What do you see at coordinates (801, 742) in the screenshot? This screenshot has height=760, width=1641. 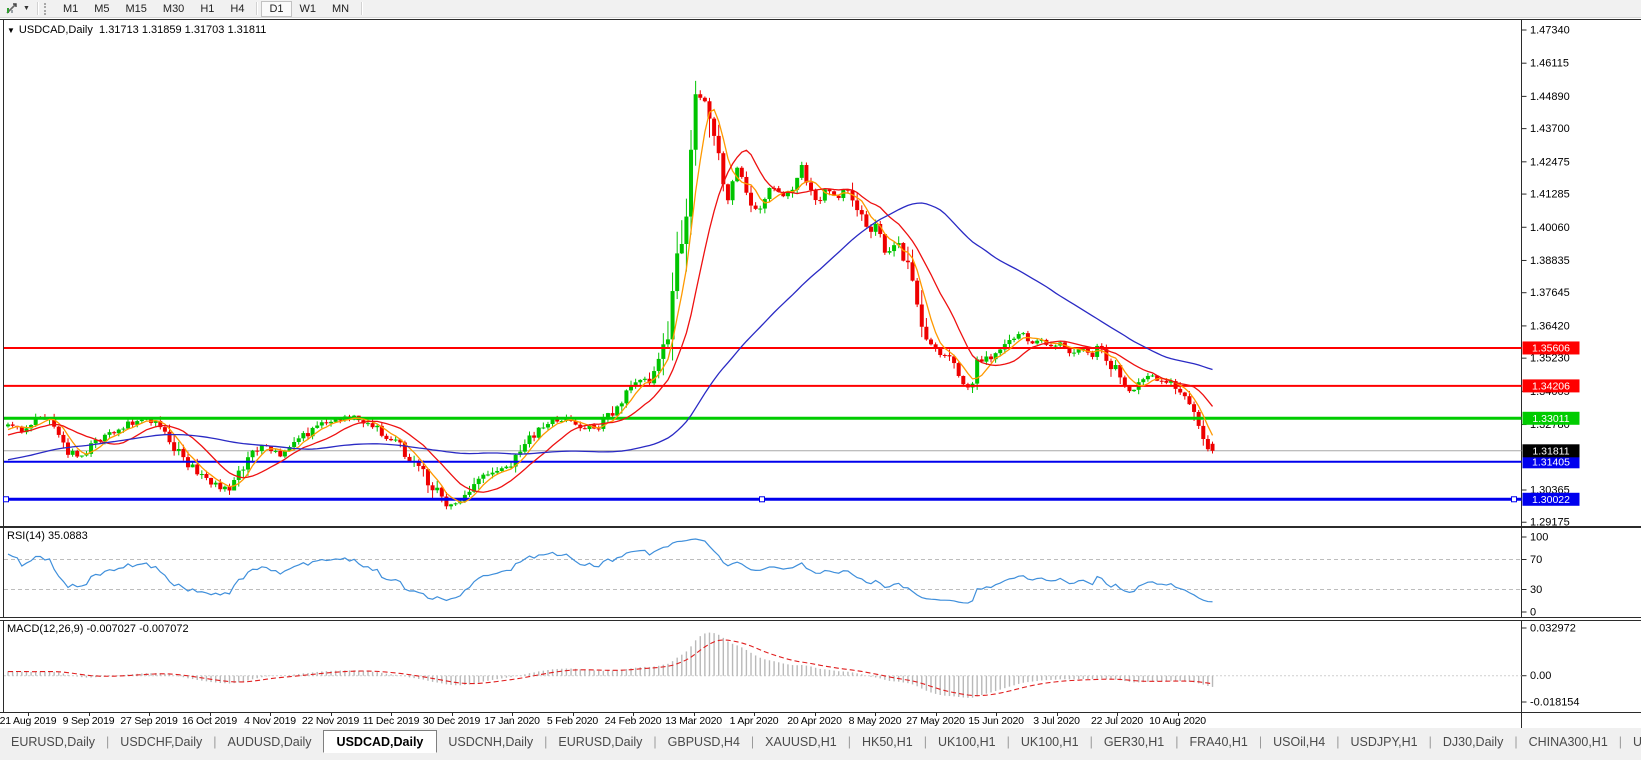 I see `chart-tab-xauusd-h1: XAUUSD,H1` at bounding box center [801, 742].